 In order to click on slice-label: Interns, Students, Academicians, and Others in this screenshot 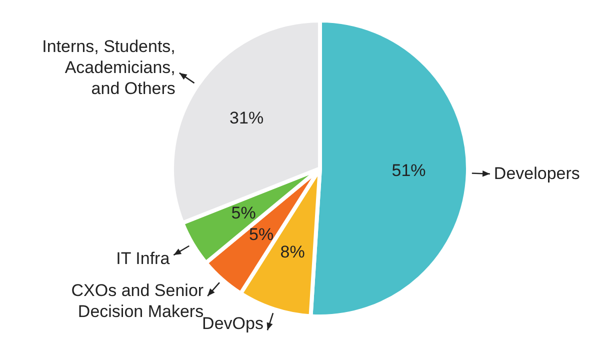, I will do `click(109, 67)`.